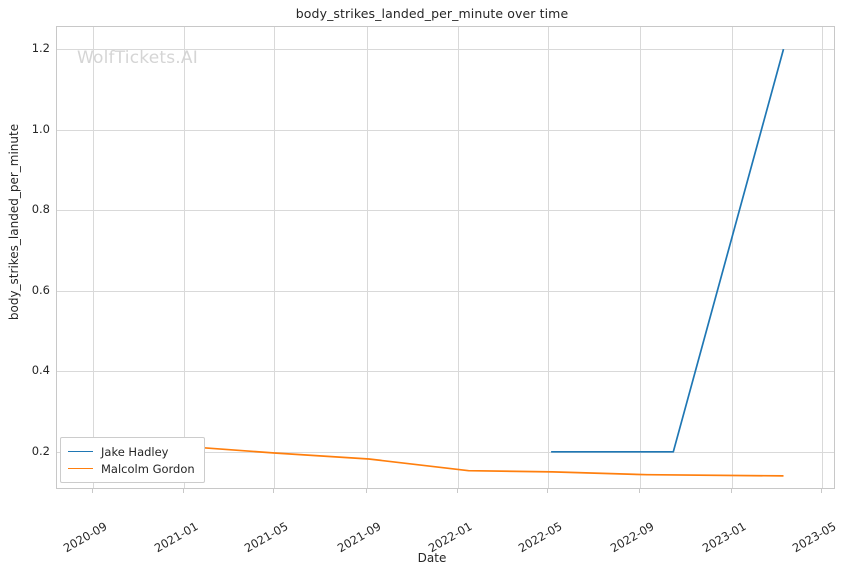 This screenshot has width=864, height=575. I want to click on y-axis-tick-label: 0.8, so click(40, 209).